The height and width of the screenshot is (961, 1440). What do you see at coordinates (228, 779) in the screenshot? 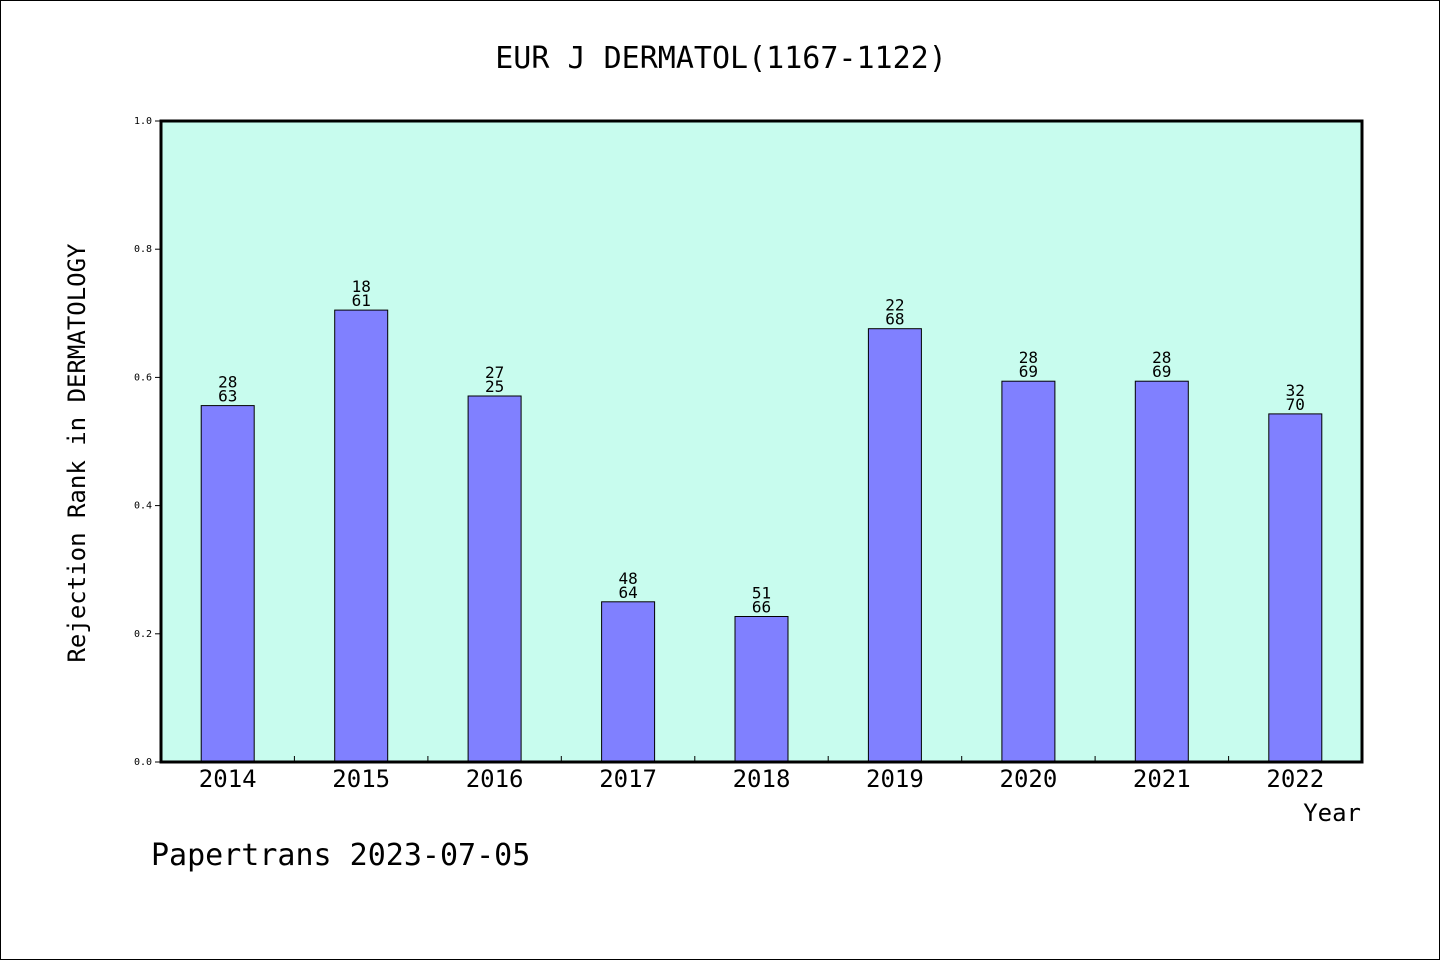
I see `x-tick-label-2014: 2014` at bounding box center [228, 779].